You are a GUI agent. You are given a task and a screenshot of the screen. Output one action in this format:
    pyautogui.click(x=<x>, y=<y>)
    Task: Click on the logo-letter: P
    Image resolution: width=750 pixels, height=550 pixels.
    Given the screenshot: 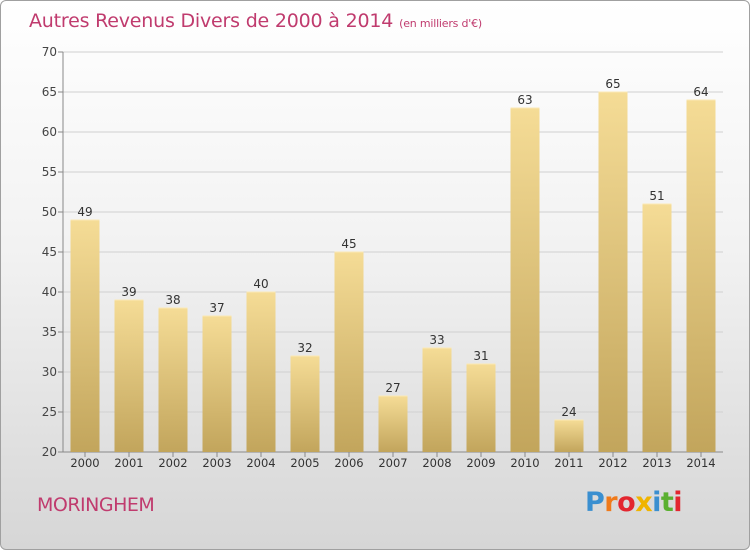 What is the action you would take?
    pyautogui.click(x=595, y=502)
    